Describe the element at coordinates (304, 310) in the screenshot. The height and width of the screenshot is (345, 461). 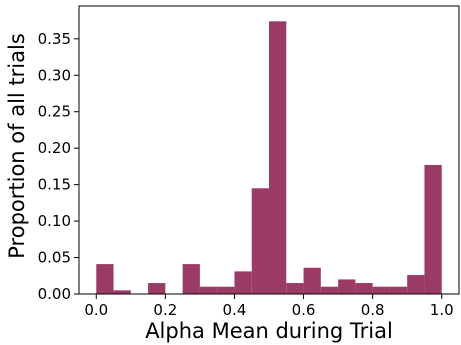
I see `x-tick-label: 0.6` at that location.